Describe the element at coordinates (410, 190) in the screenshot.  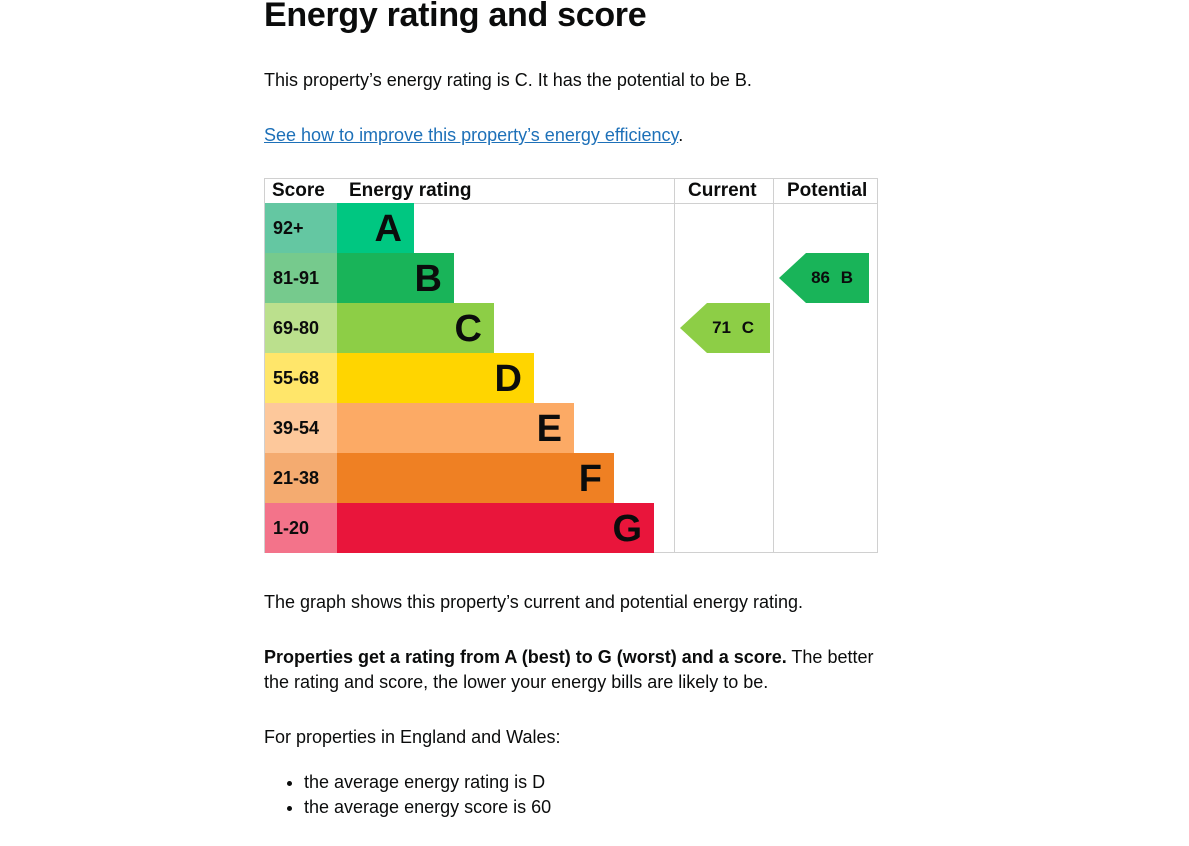
I see `header-energy-rating: Energy rating` at that location.